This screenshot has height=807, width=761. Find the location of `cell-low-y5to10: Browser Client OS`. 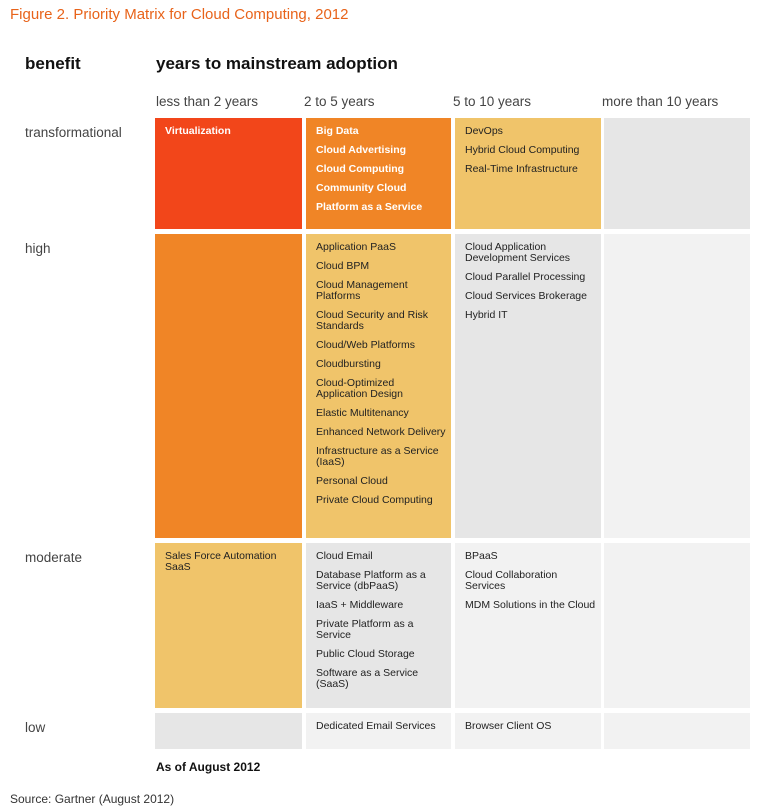

cell-low-y5to10: Browser Client OS is located at coordinates (528, 731).